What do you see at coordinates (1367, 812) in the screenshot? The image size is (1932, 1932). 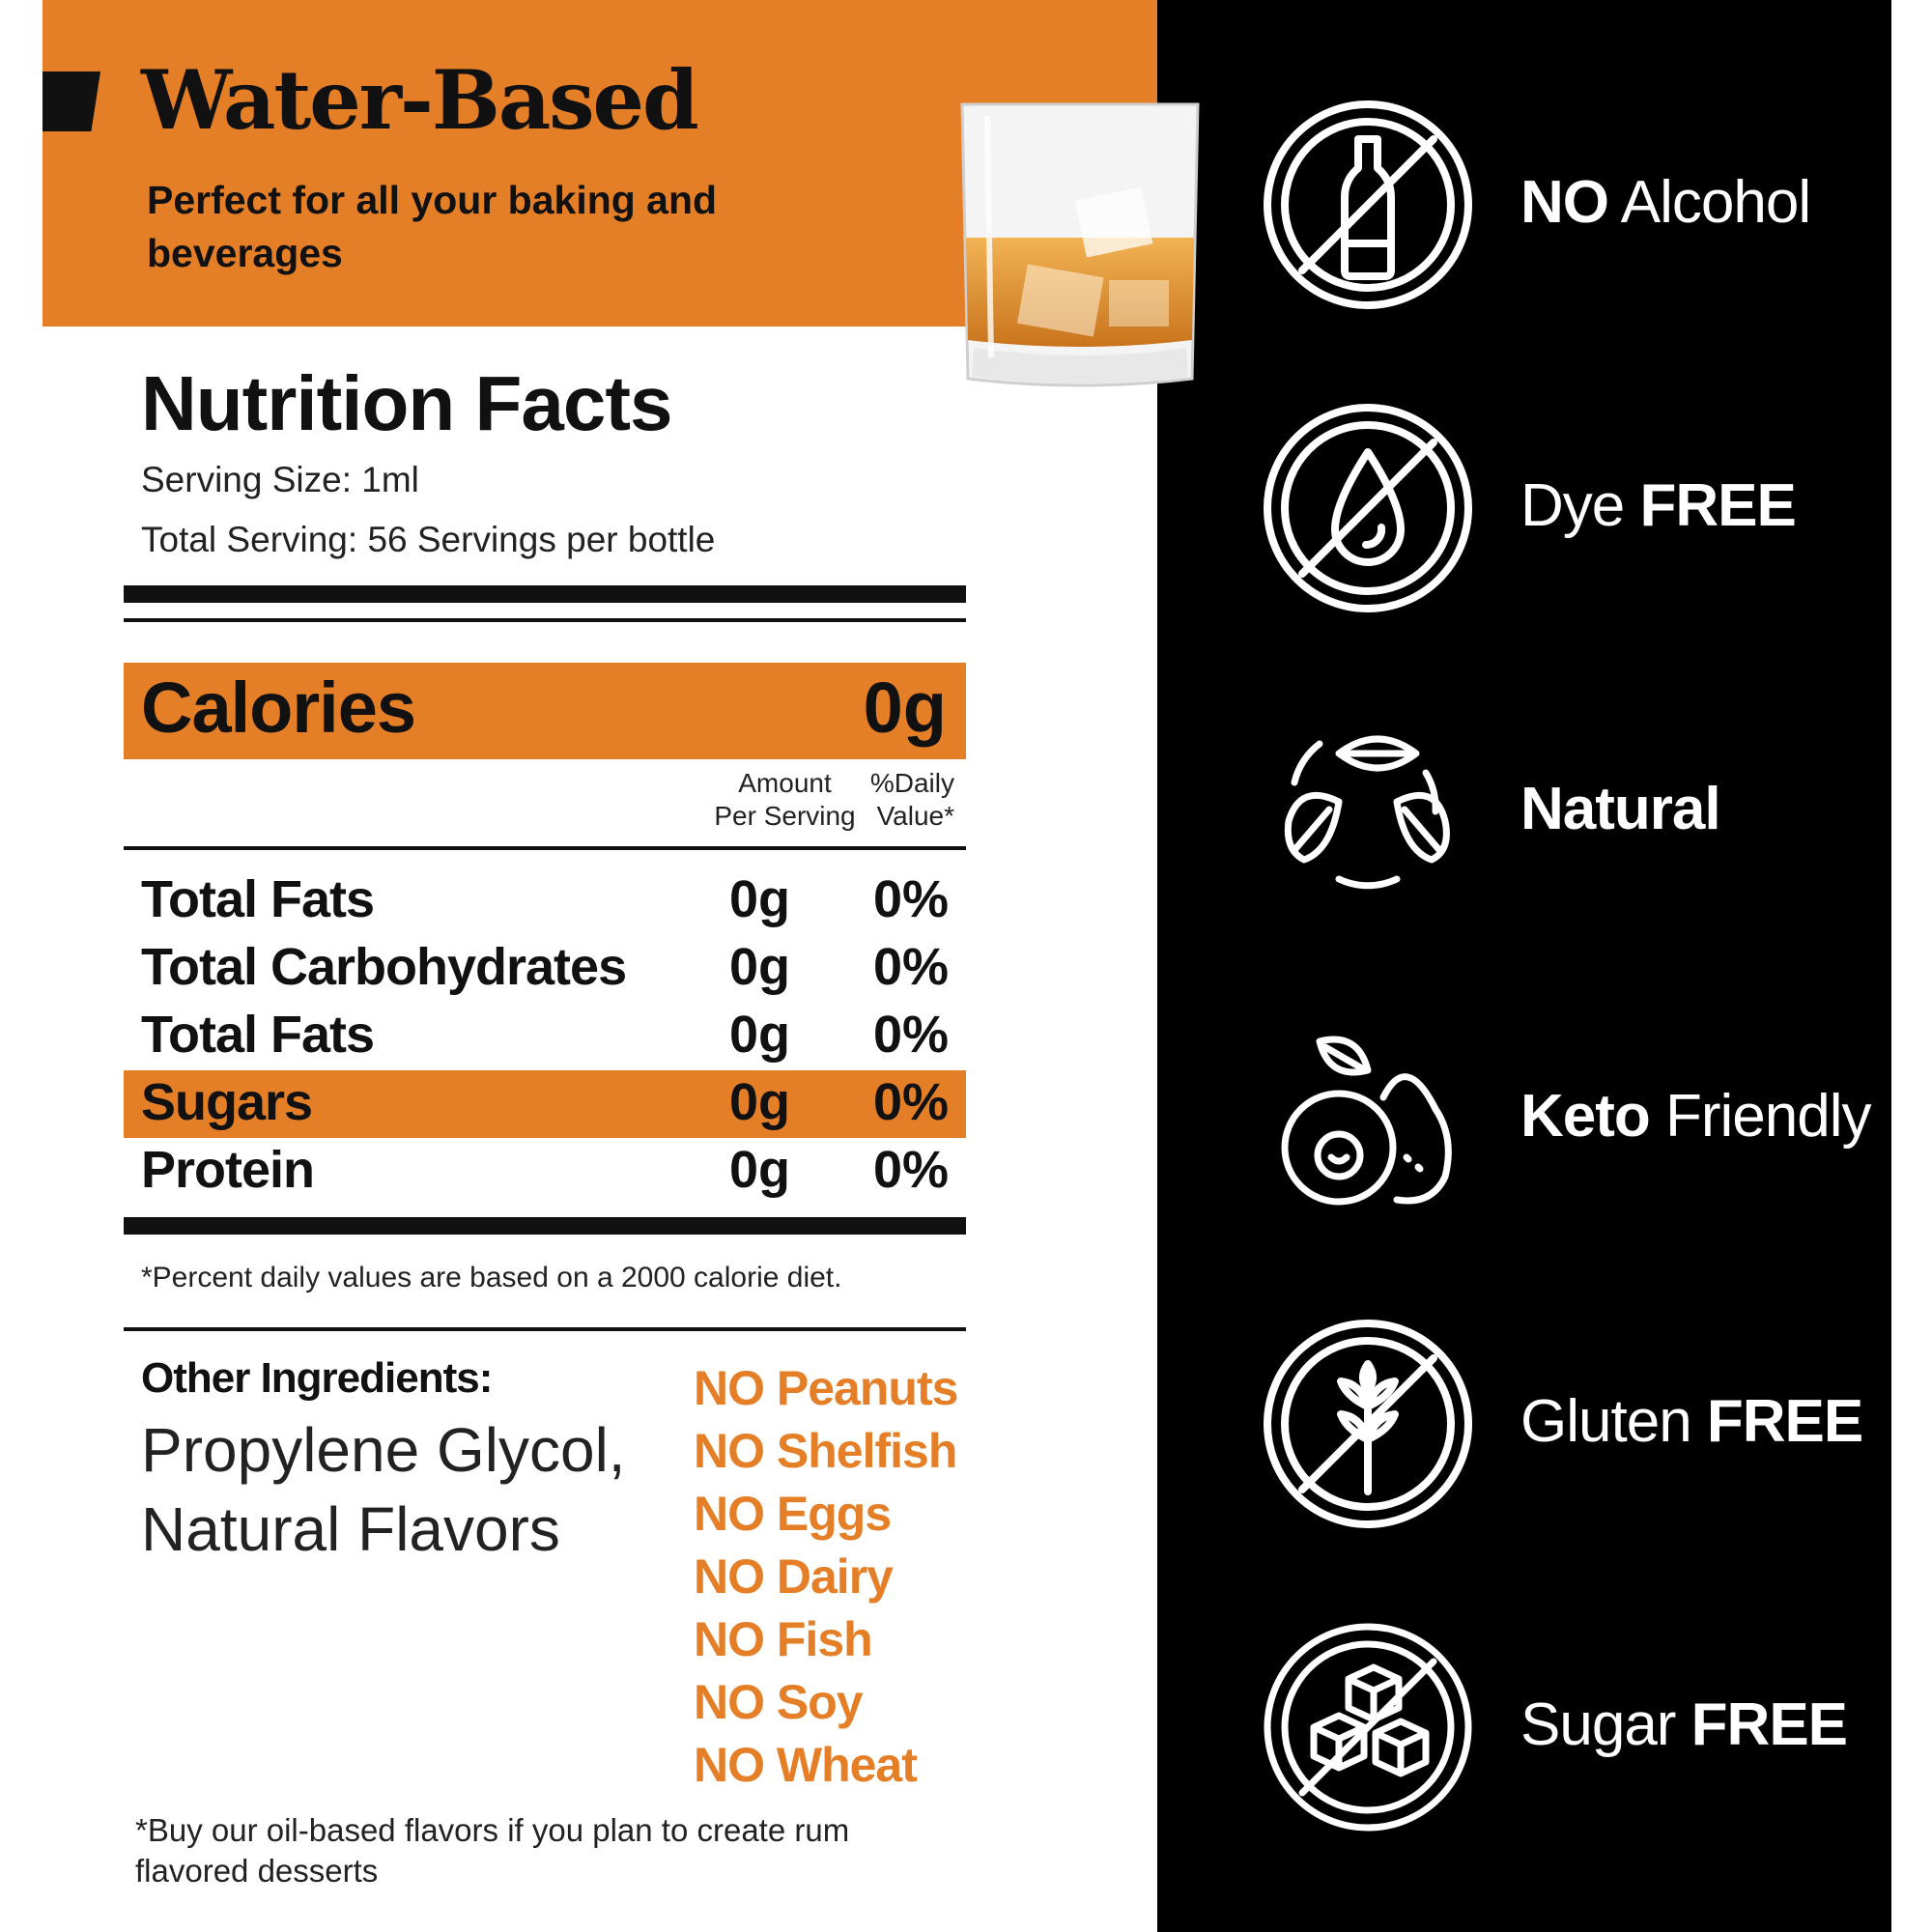 I see `natural-leaves-icon` at bounding box center [1367, 812].